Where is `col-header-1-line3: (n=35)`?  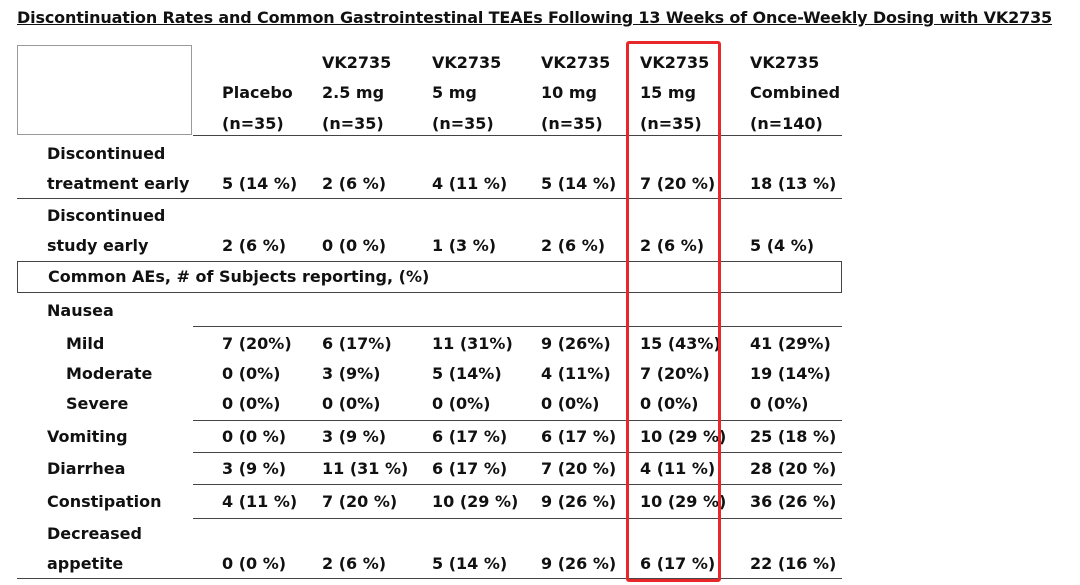 col-header-1-line3: (n=35) is located at coordinates (253, 123).